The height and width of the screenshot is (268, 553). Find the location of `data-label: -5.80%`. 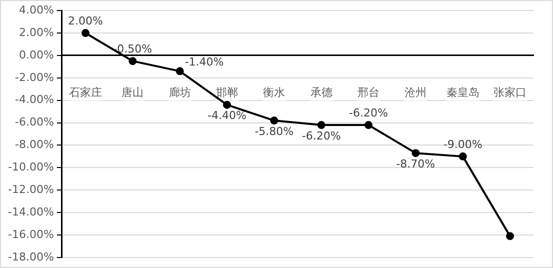

data-label: -5.80% is located at coordinates (274, 131).